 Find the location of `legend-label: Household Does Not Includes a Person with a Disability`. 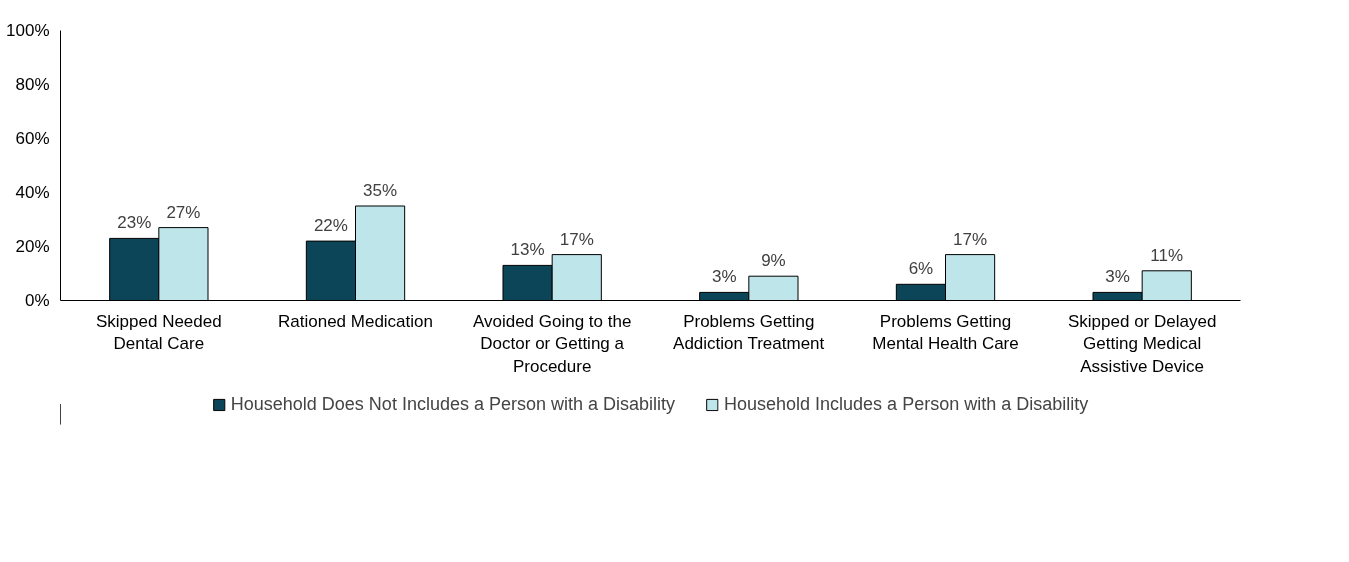

legend-label: Household Does Not Includes a Person with a Disability is located at coordinates (453, 404).